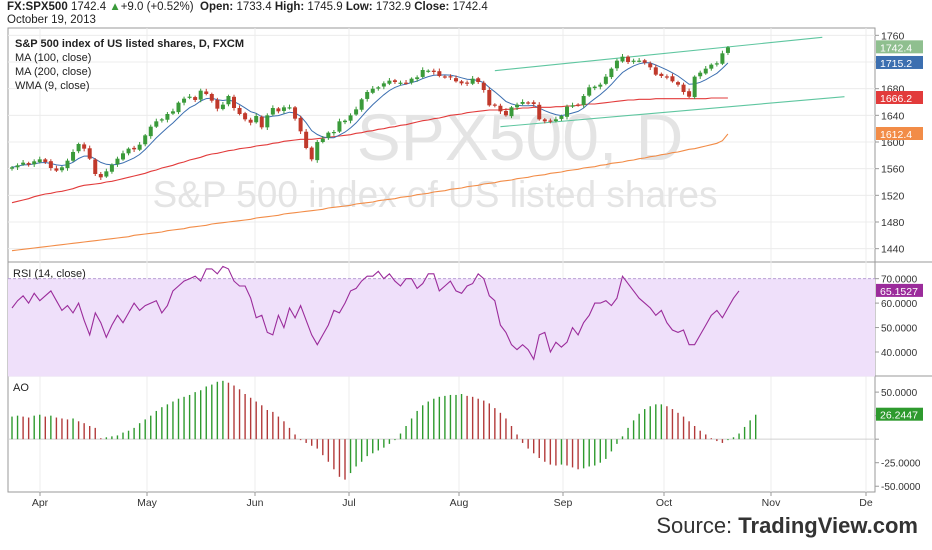 Image resolution: width=932 pixels, height=550 pixels. Describe the element at coordinates (893, 223) in the screenshot. I see `price-tick-label: 1480` at that location.